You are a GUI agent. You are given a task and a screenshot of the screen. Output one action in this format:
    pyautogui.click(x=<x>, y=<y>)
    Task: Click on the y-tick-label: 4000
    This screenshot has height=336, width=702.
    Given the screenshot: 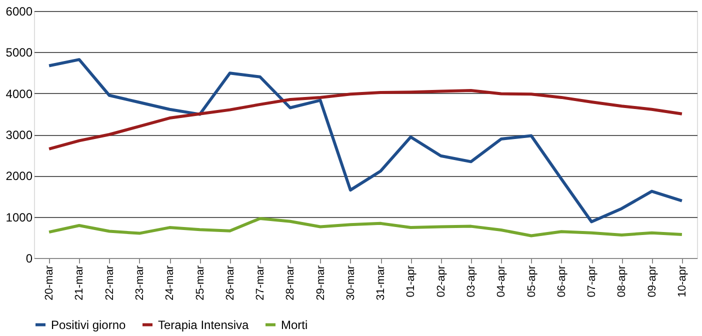 What is the action you would take?
    pyautogui.click(x=19, y=93)
    